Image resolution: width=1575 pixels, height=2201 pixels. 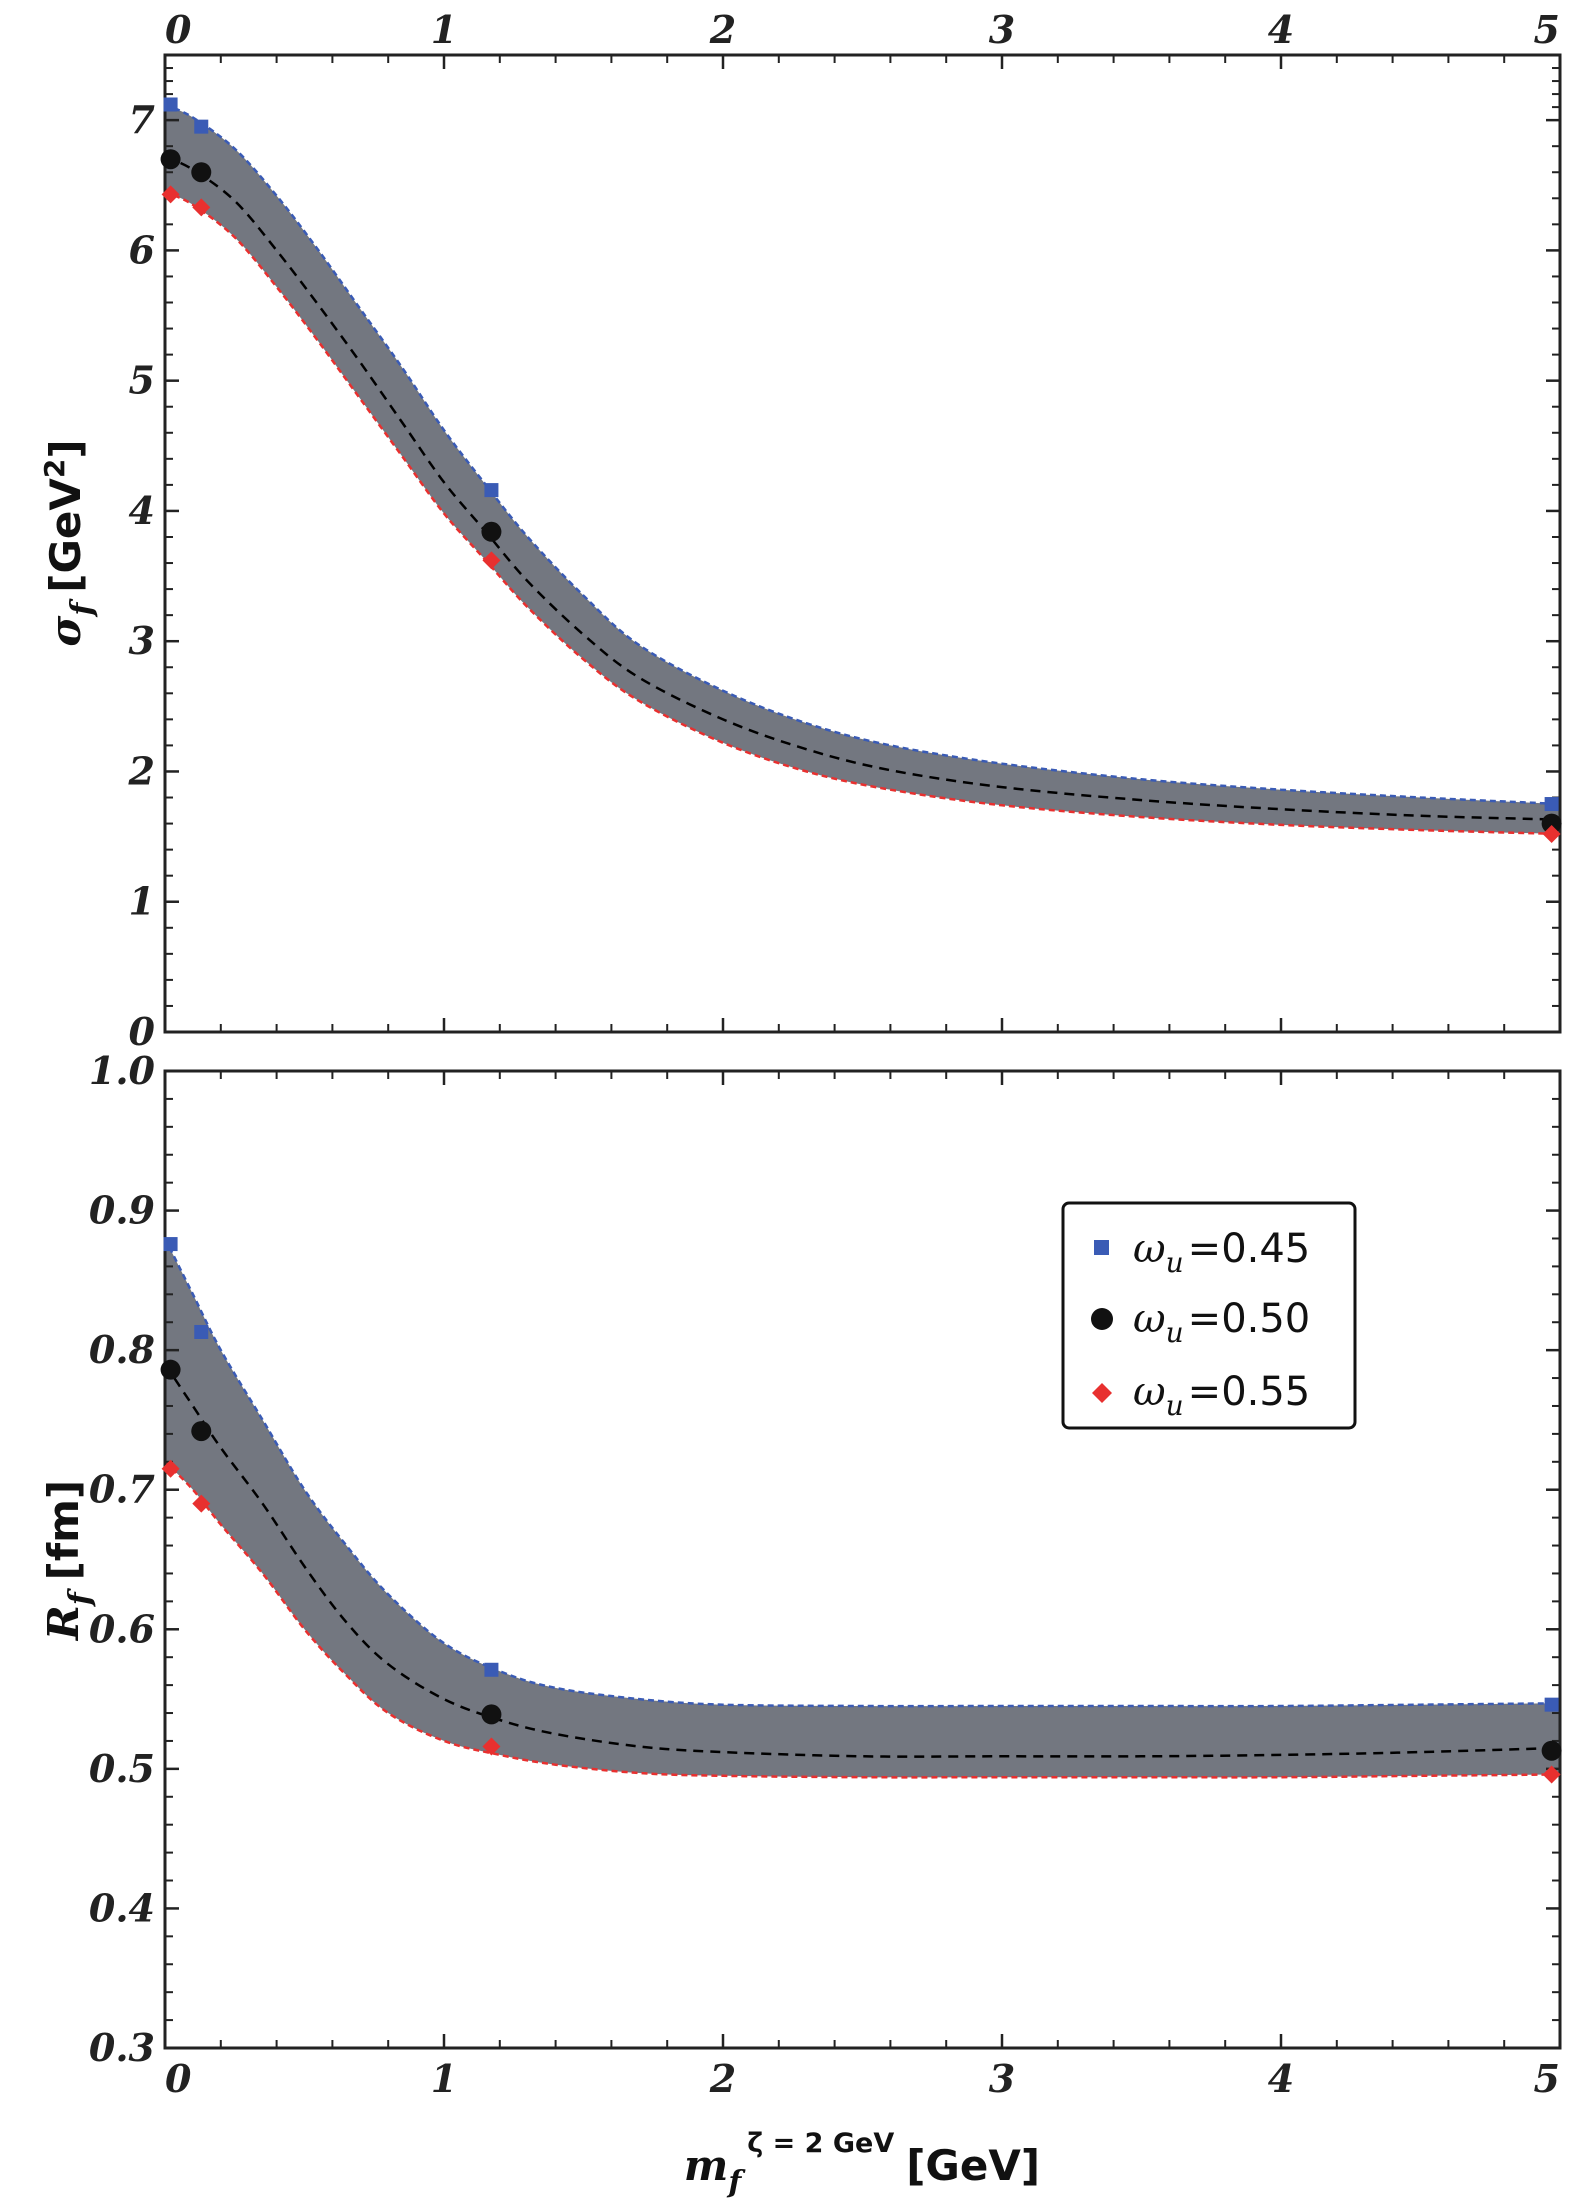 I want to click on legend-omega-045: ω, so click(x=1149, y=1249).